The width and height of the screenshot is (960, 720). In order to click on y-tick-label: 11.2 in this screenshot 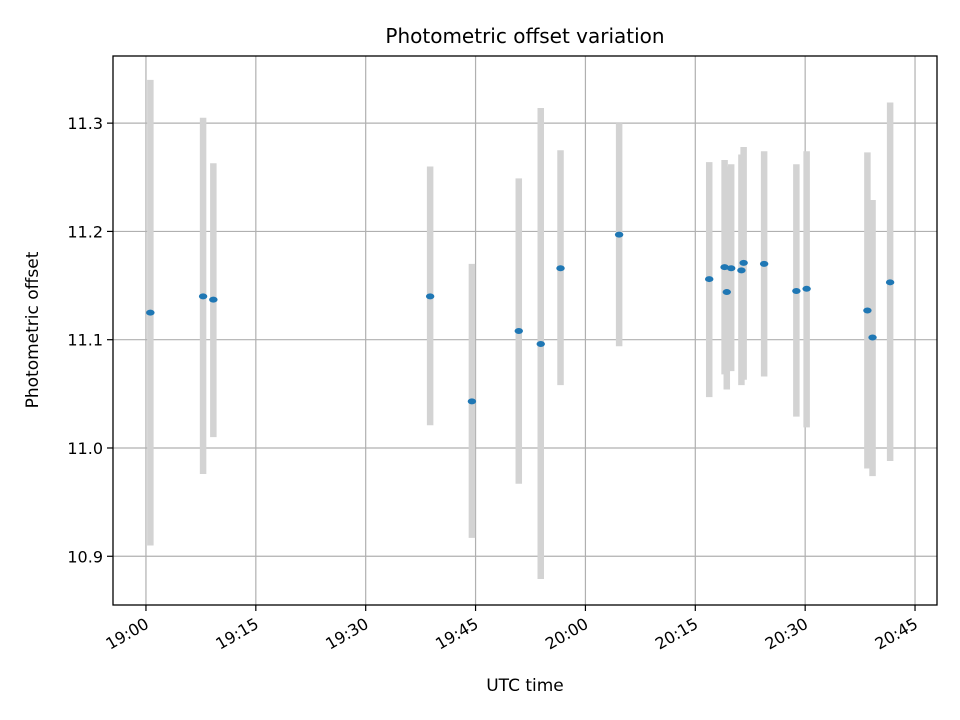, I will do `click(85, 231)`.